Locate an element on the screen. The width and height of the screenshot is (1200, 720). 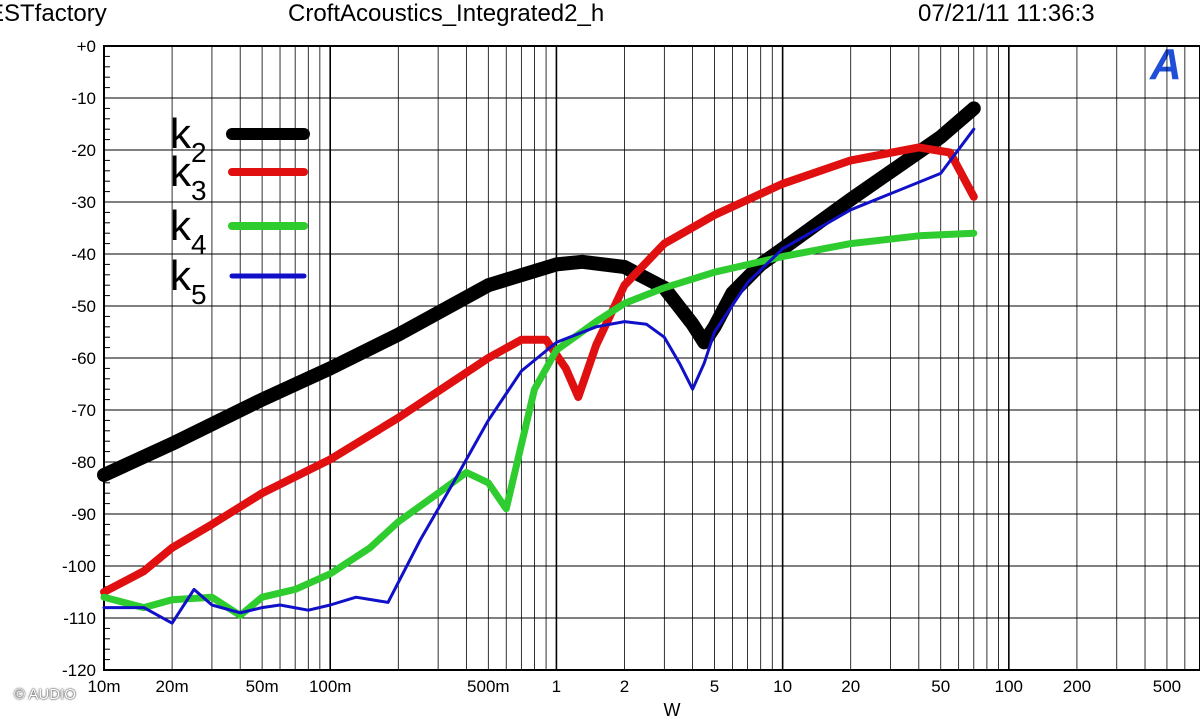
chart-title: CroftAcoustics_Integrated2_h is located at coordinates (446, 13).